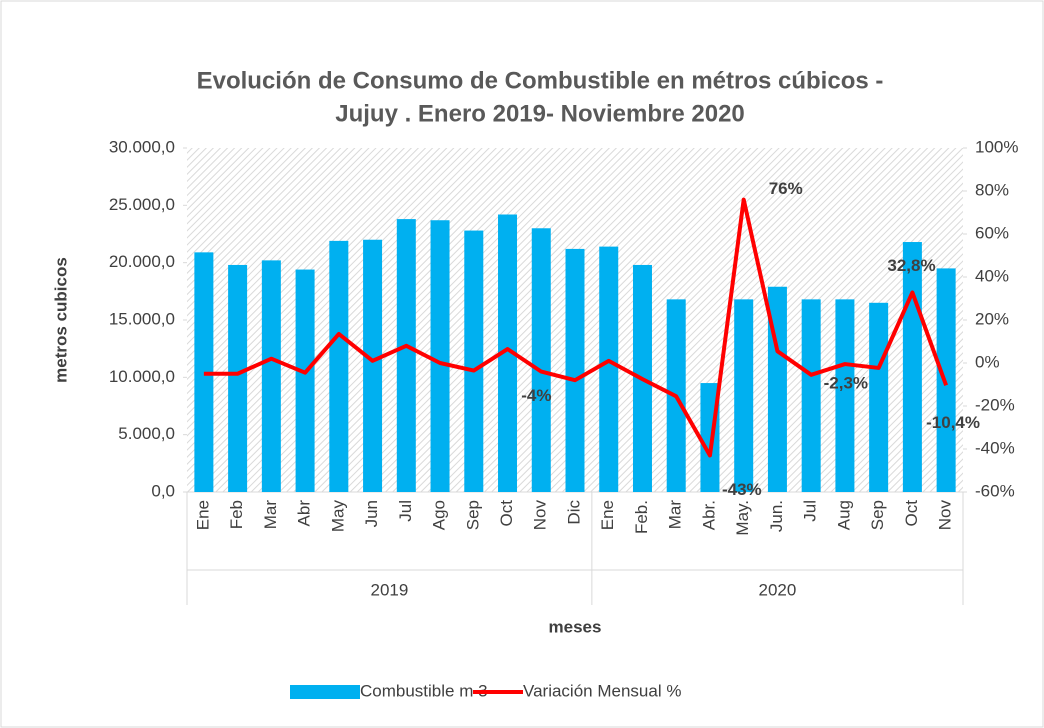 The width and height of the screenshot is (1044, 728). Describe the element at coordinates (142, 318) in the screenshot. I see `y-tick-label: 15.000,0` at that location.